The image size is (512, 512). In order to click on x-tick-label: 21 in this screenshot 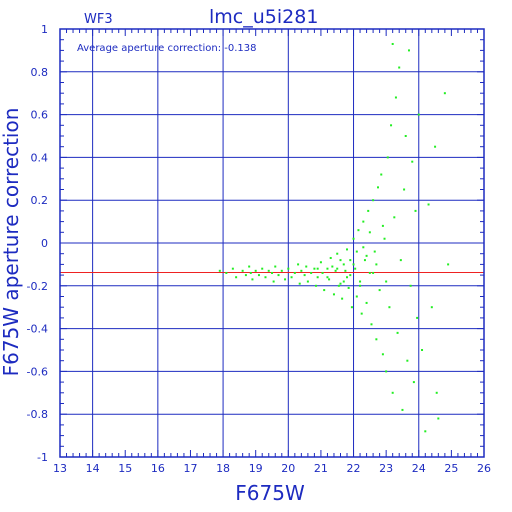, I will do `click(321, 468)`.